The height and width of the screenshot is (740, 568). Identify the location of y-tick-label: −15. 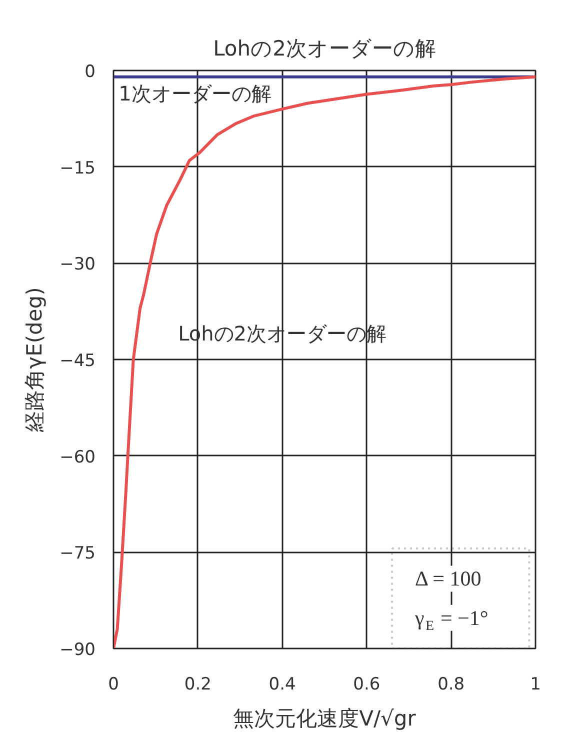
(78, 168).